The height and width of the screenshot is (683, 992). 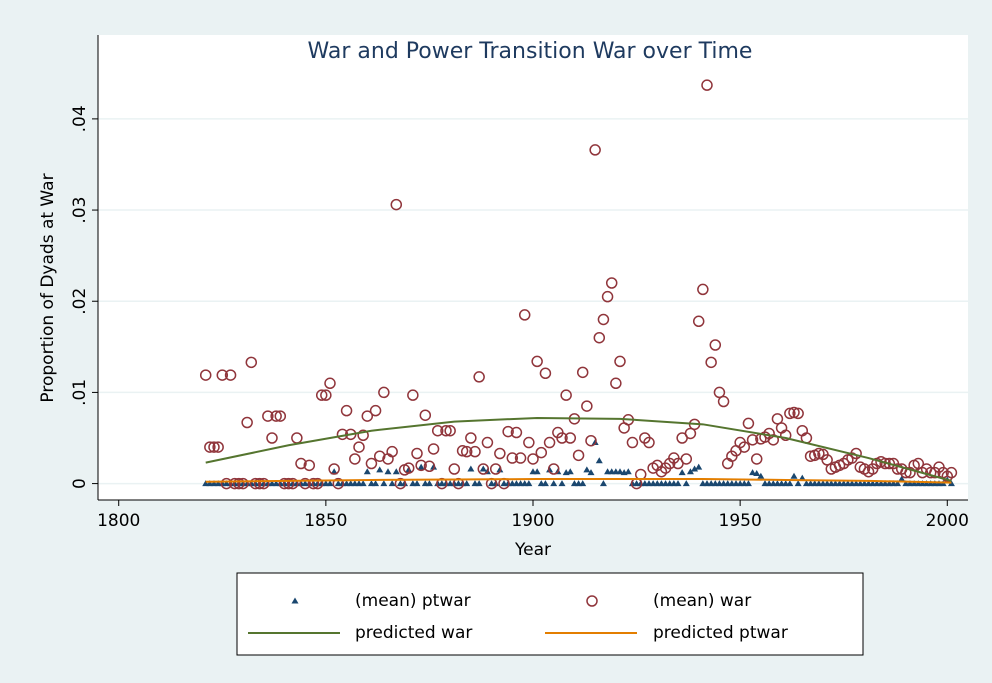 What do you see at coordinates (532, 521) in the screenshot?
I see `x-tick-label: 1900` at bounding box center [532, 521].